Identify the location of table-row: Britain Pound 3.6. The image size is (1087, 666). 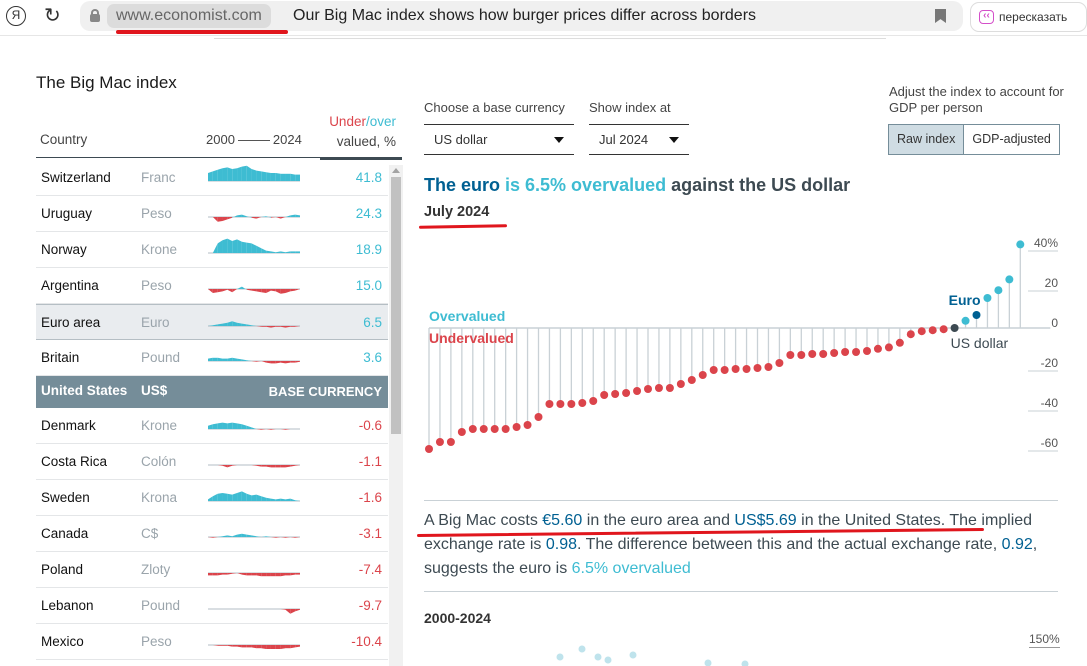
(212, 358).